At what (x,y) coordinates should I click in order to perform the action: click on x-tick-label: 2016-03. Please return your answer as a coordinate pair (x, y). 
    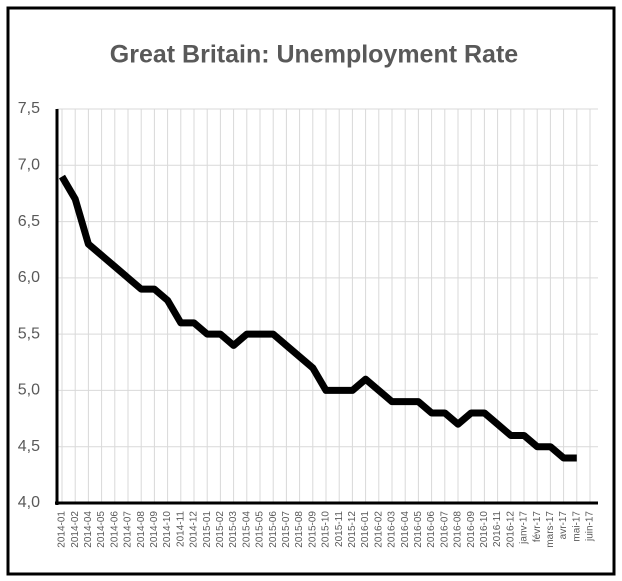
    Looking at the image, I should click on (392, 529).